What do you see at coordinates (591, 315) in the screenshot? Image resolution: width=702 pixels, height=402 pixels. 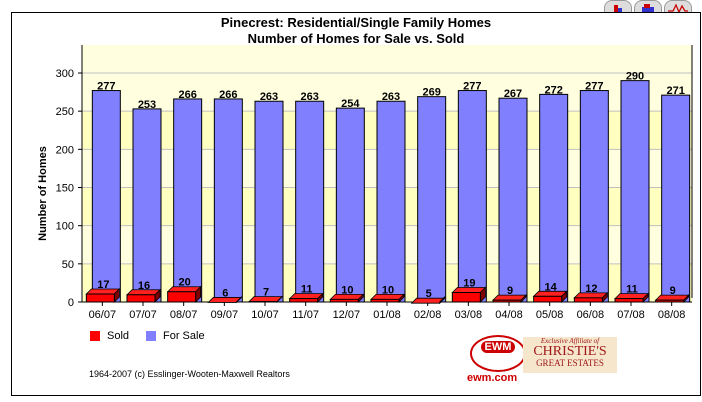 I see `x-tick-label: 06/08` at bounding box center [591, 315].